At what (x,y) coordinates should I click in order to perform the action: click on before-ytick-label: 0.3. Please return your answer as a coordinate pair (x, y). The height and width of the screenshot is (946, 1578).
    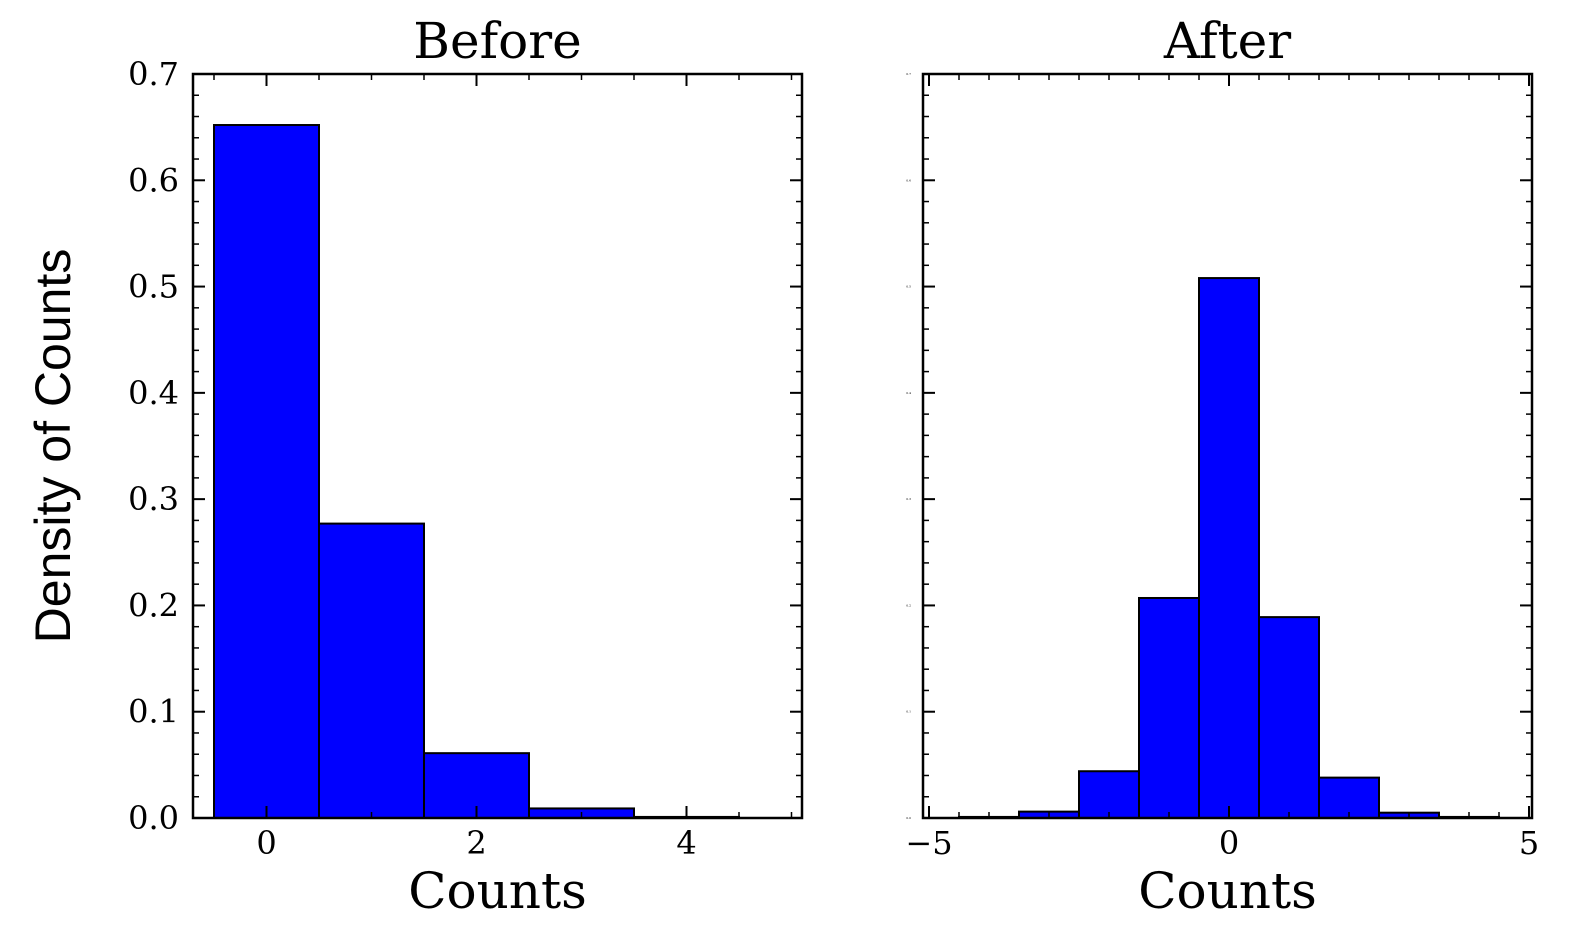
    Looking at the image, I should click on (153, 499).